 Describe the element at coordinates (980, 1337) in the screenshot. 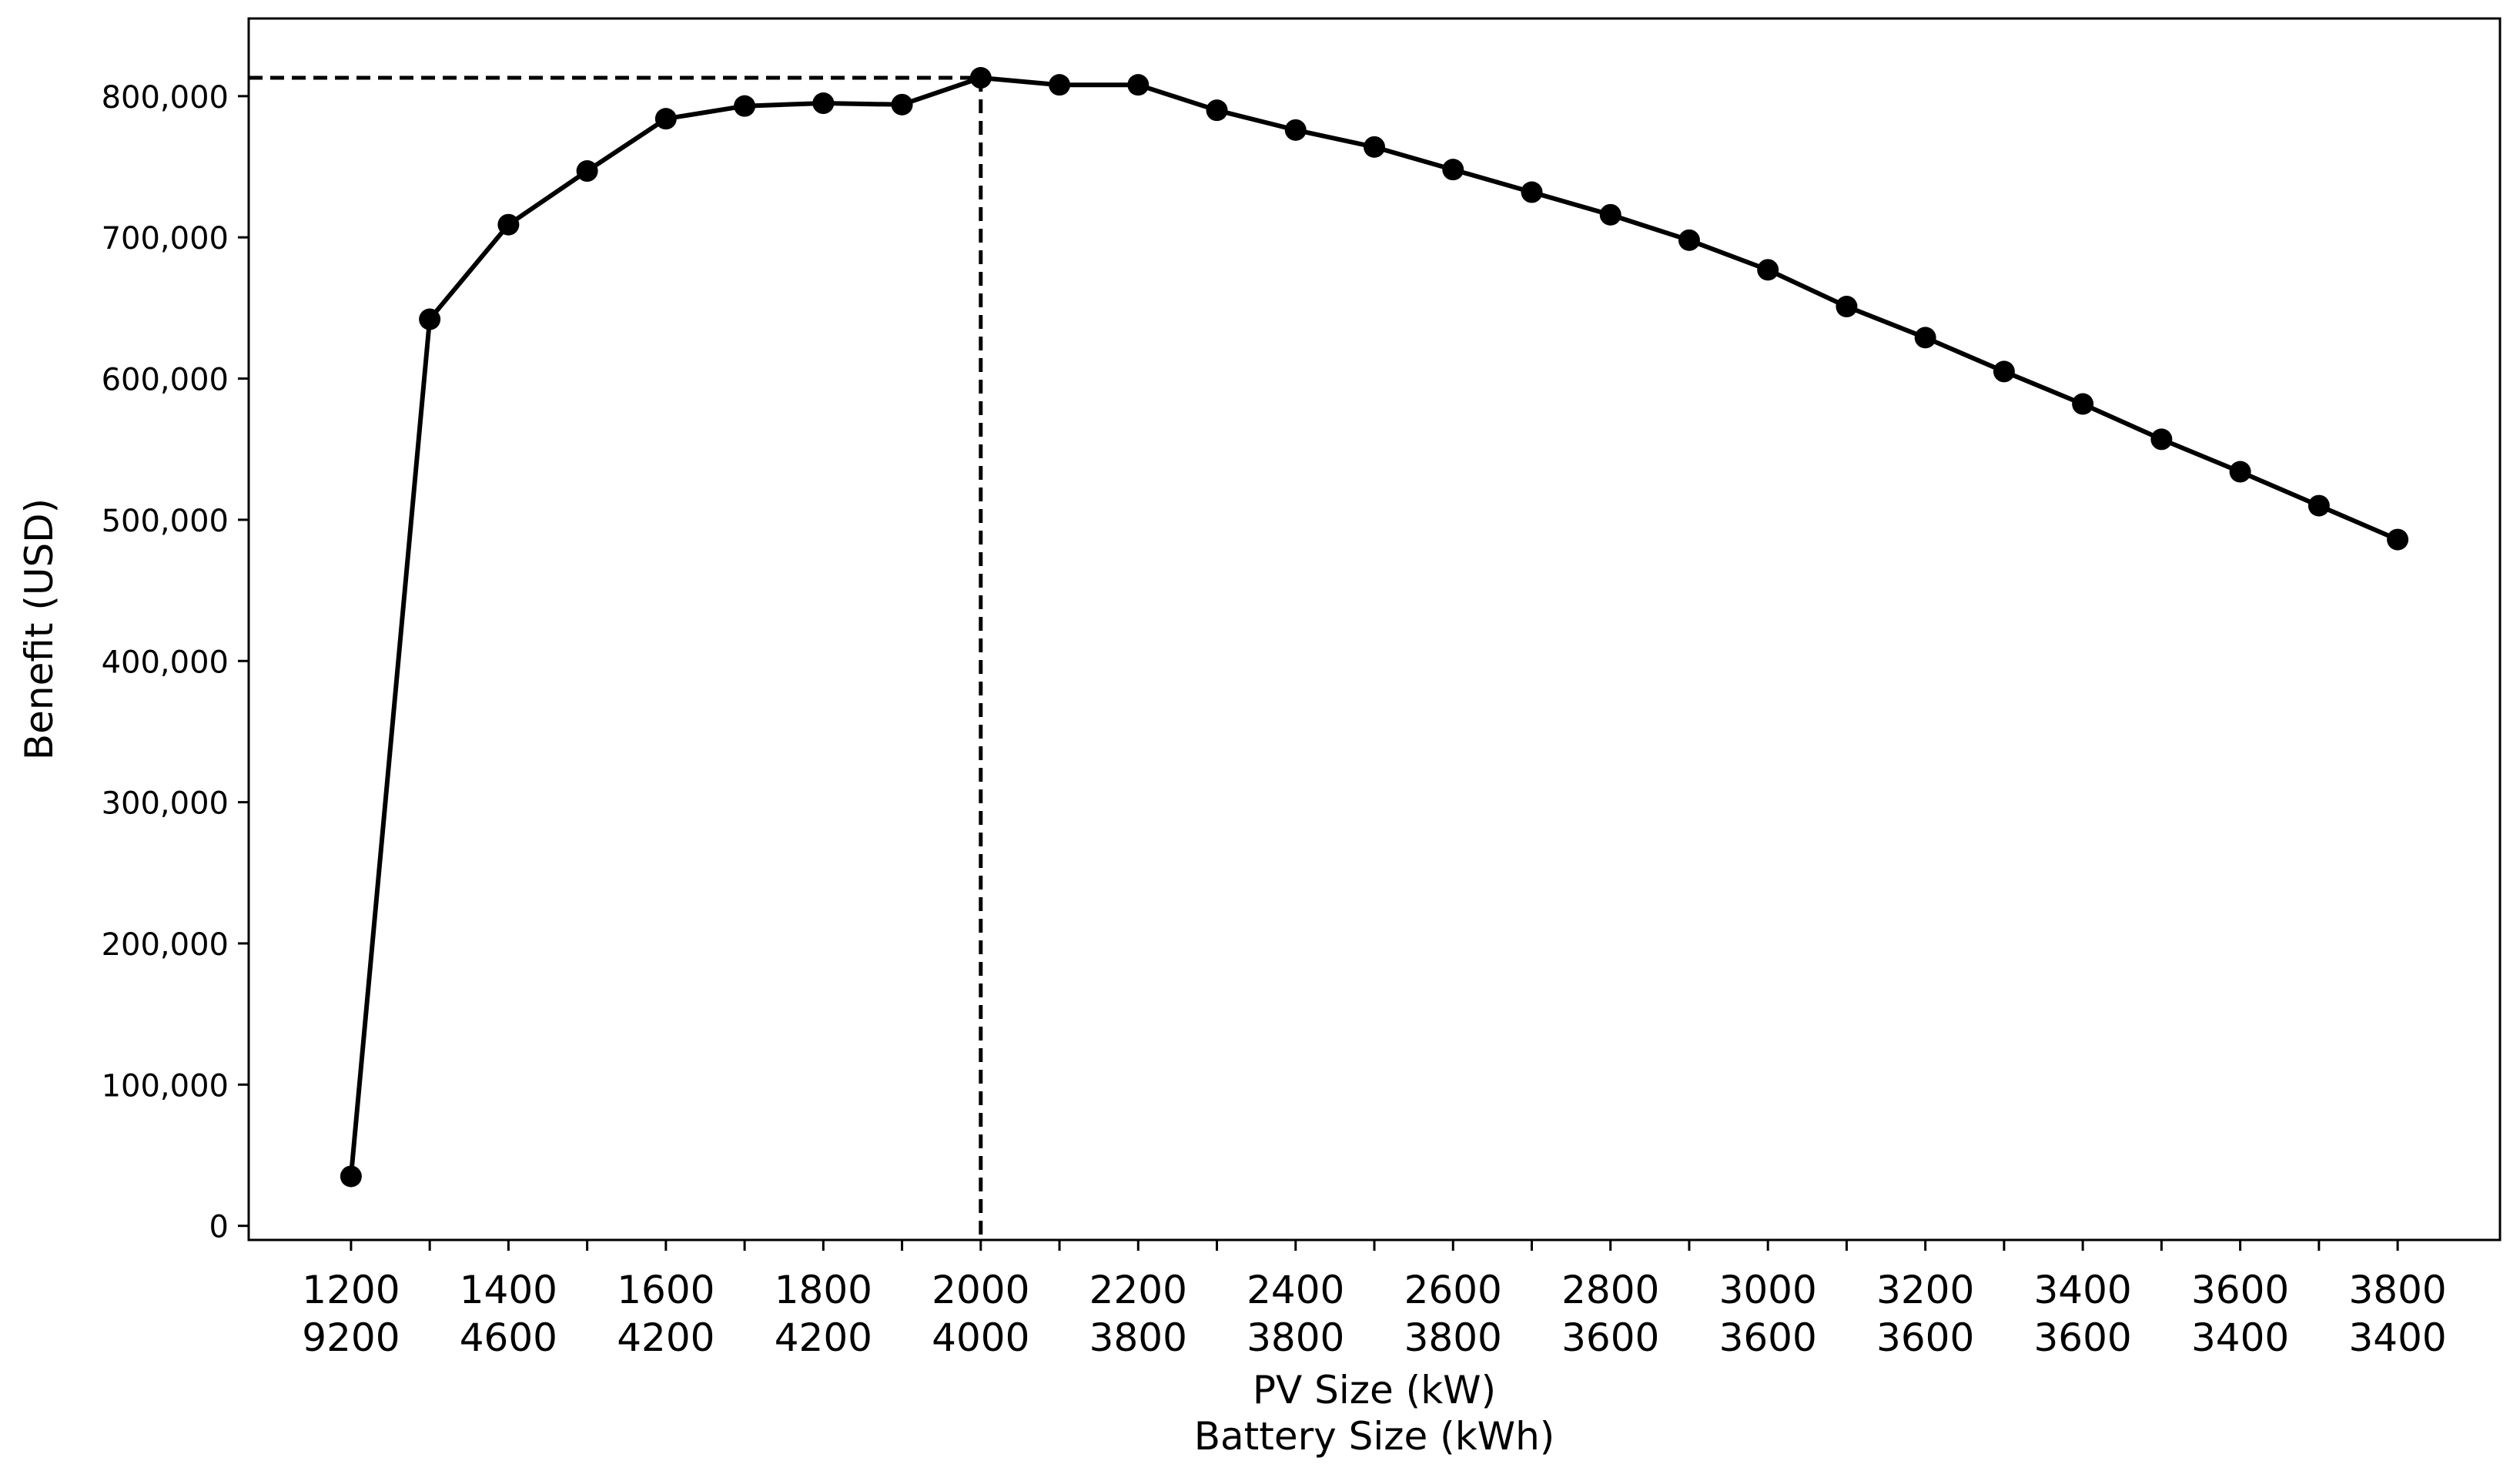

I see `x-tick-label-battery: 4000` at that location.